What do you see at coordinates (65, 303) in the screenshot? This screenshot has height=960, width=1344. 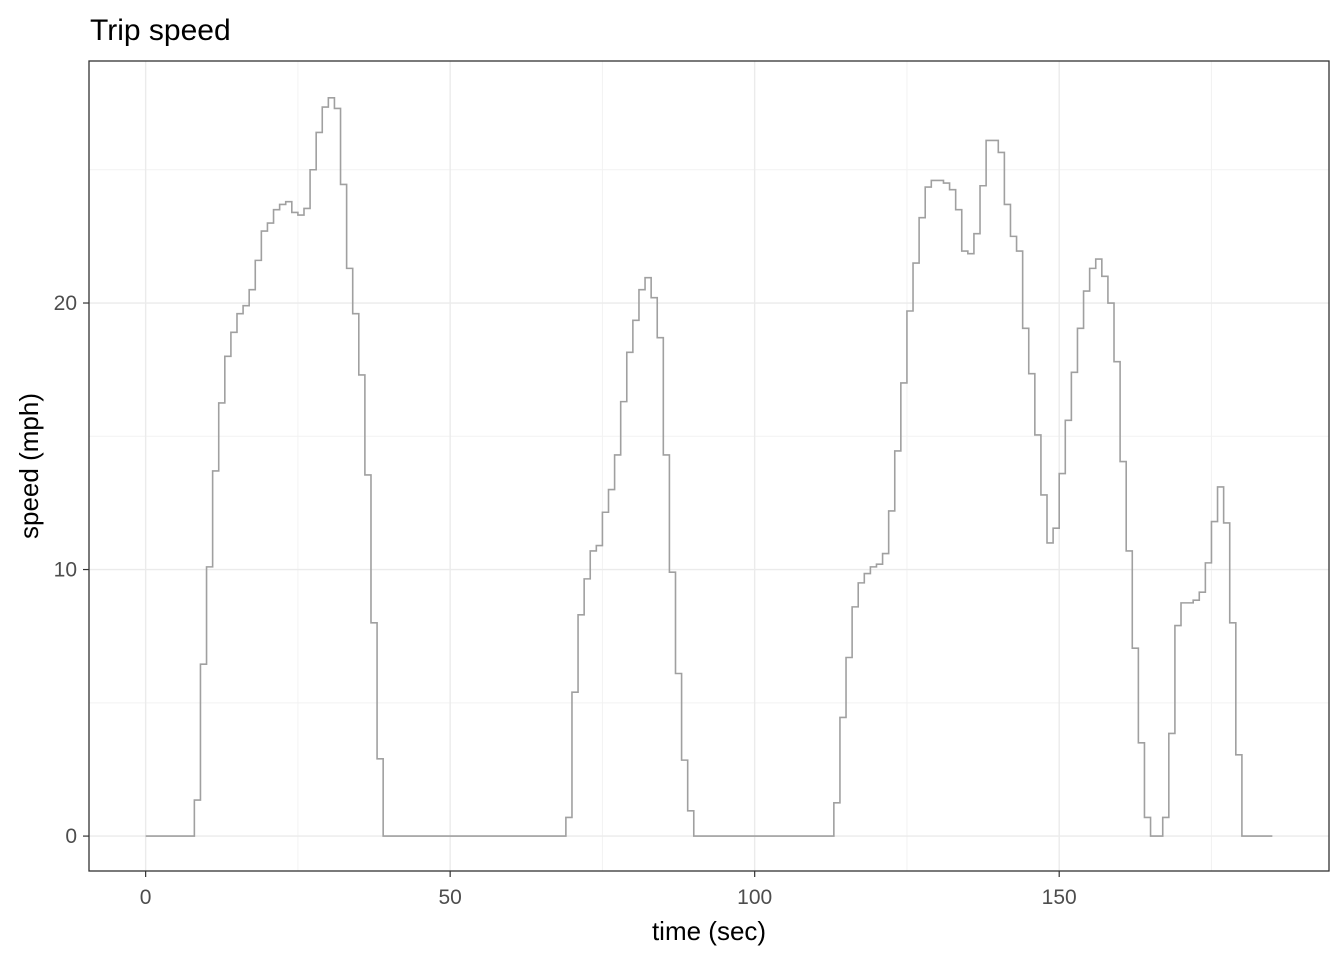 I see `y-tick-label: 20` at bounding box center [65, 303].